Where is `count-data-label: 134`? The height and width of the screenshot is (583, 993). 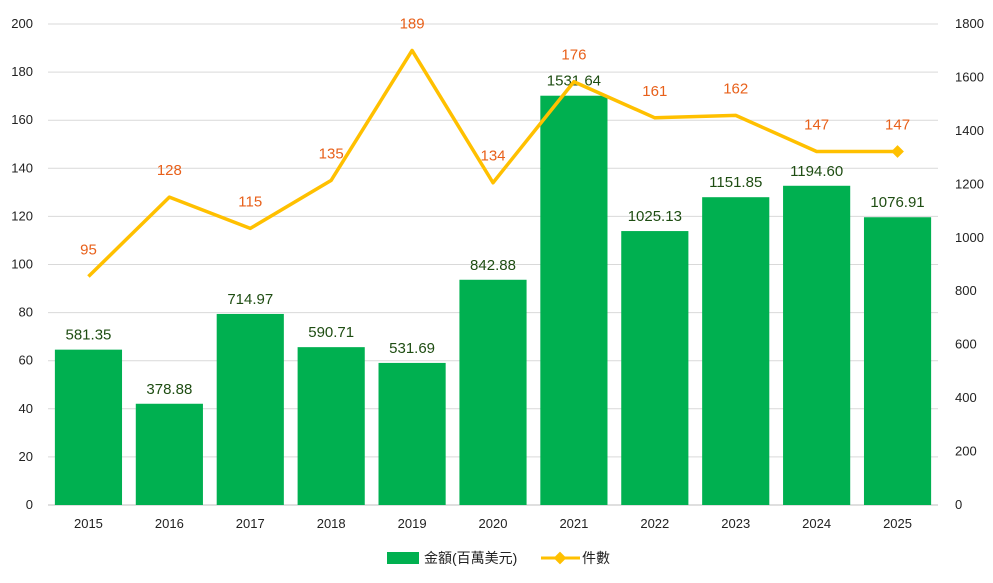
count-data-label: 134 is located at coordinates (492, 156).